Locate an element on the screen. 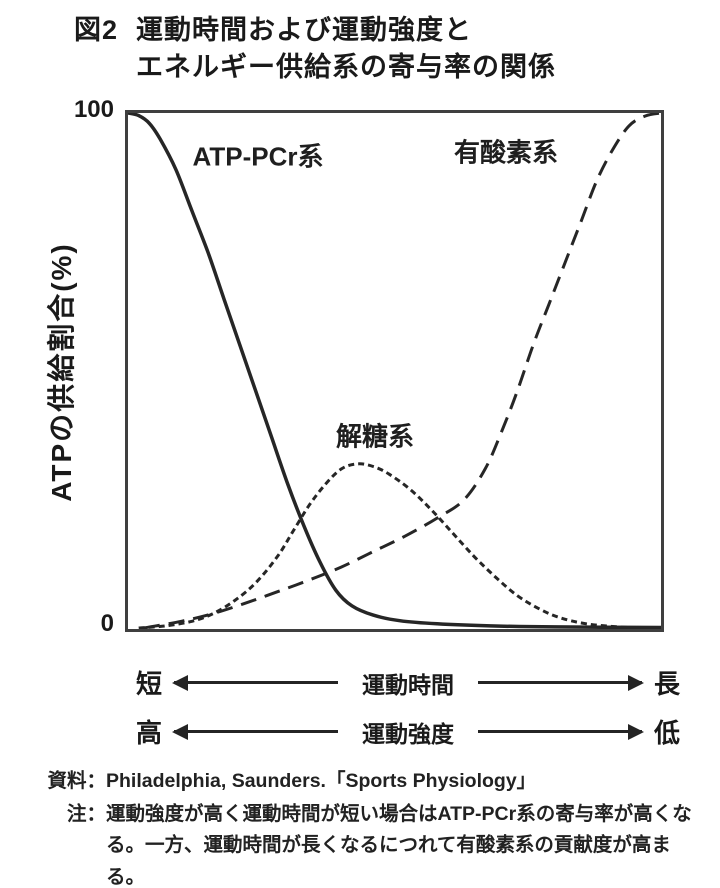 The image size is (720, 888). curve-label-aerobic: 有酸素系 is located at coordinates (506, 152).